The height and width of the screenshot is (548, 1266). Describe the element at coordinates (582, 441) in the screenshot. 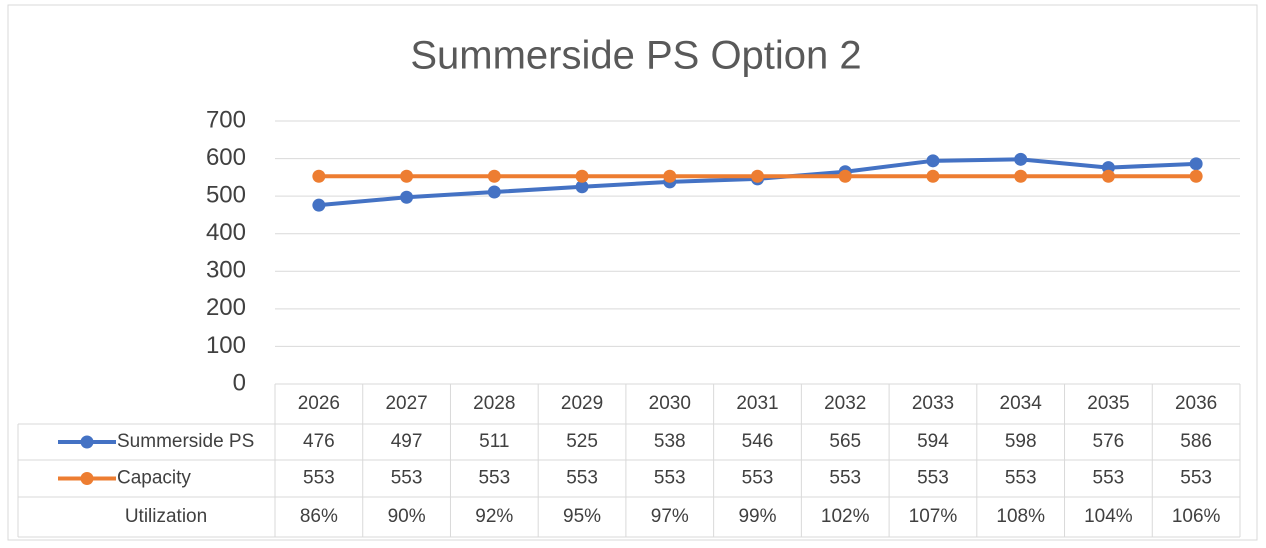

I see `table-cell: 525` at that location.